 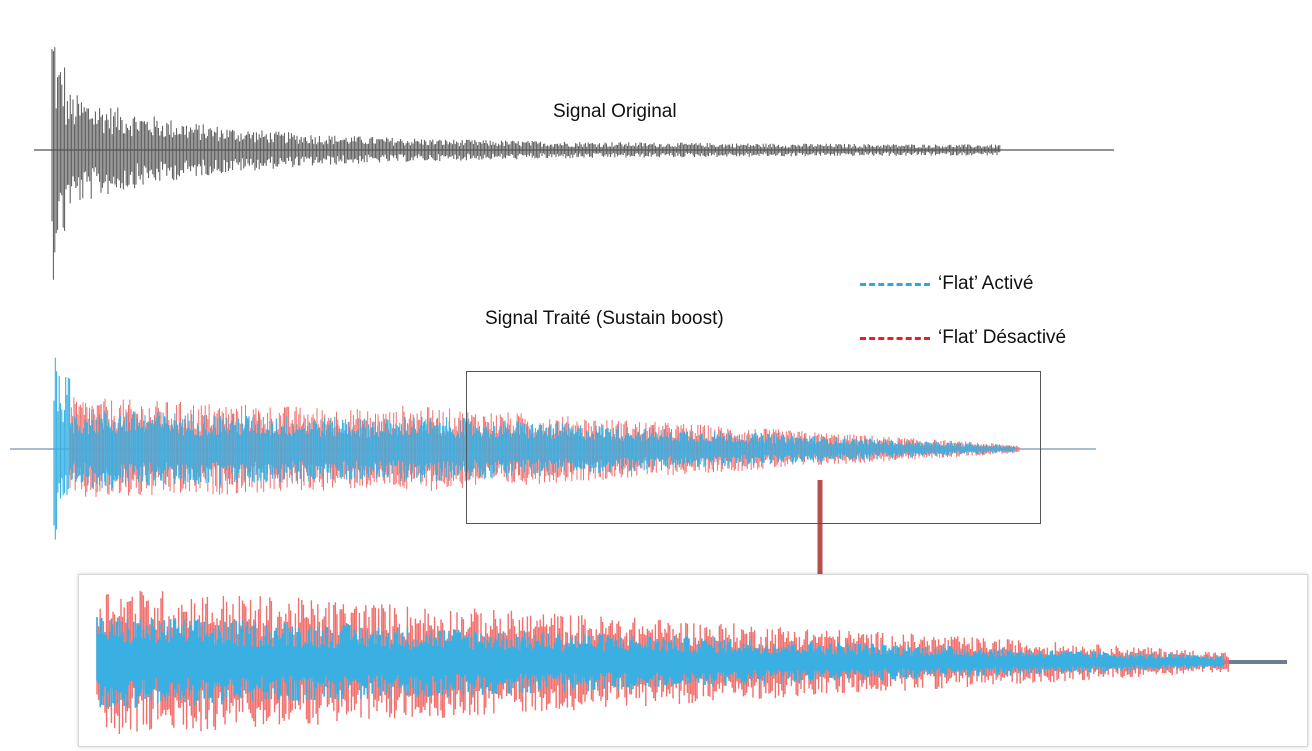 I want to click on zoom-selection-box, so click(x=753, y=447).